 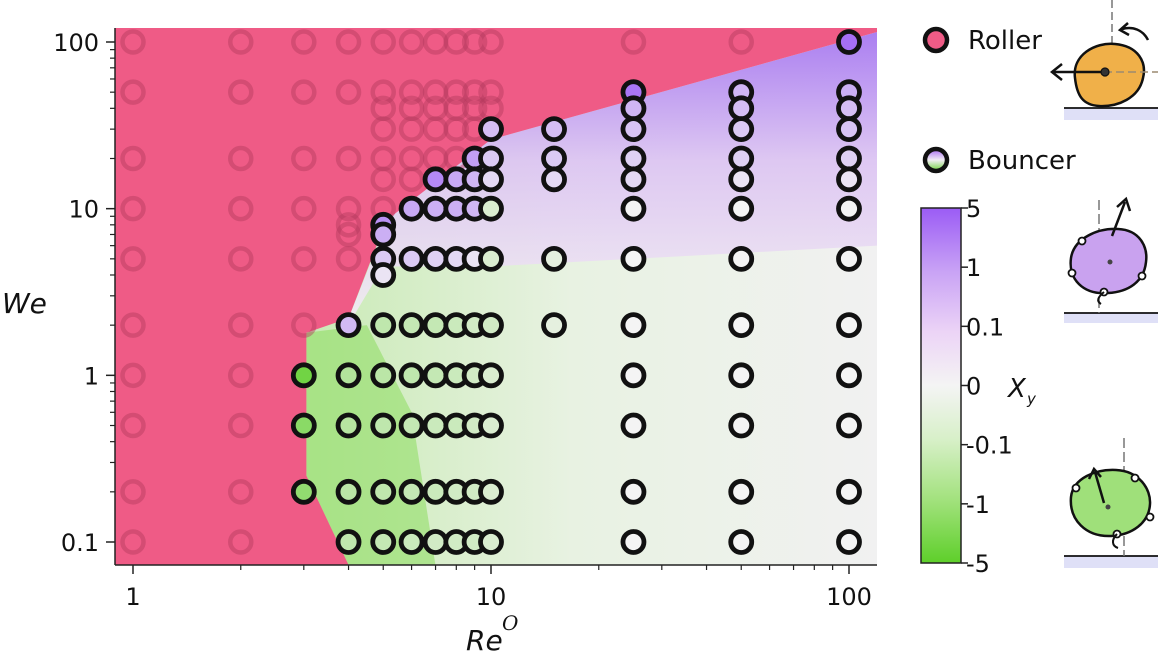 What do you see at coordinates (1123, 29) in the screenshot?
I see `roller-rotation-arrowhead` at bounding box center [1123, 29].